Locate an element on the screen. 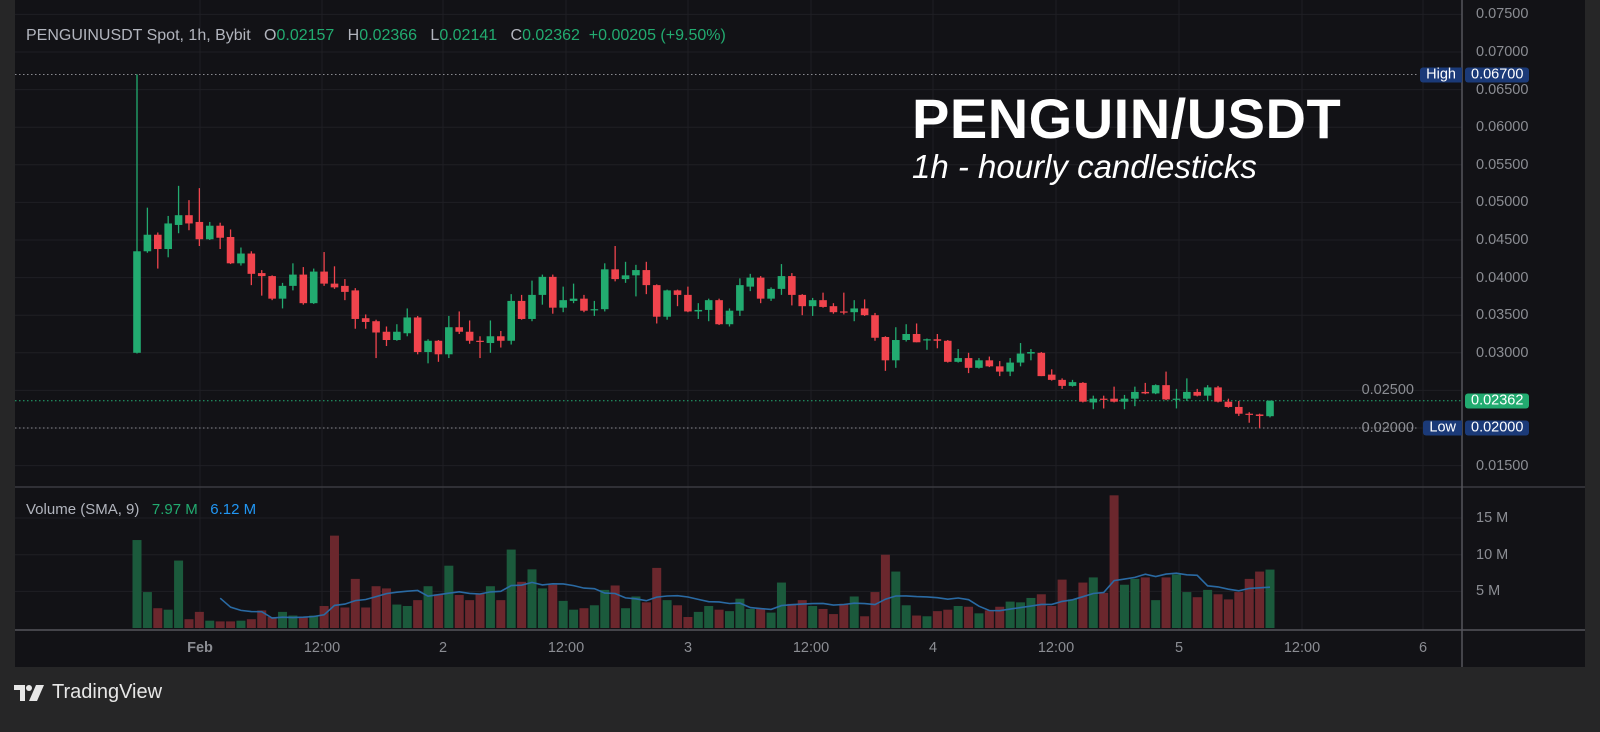 This screenshot has width=1600, height=732. time-tick-label: 5 is located at coordinates (1179, 648).